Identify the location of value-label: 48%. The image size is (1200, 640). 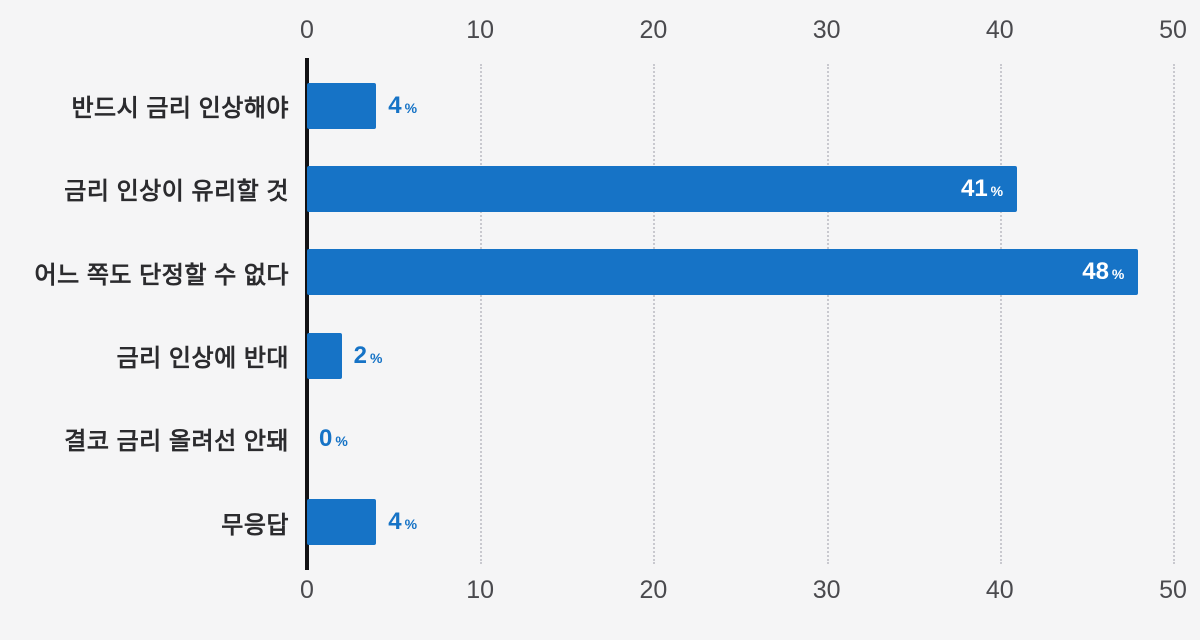
(1103, 272).